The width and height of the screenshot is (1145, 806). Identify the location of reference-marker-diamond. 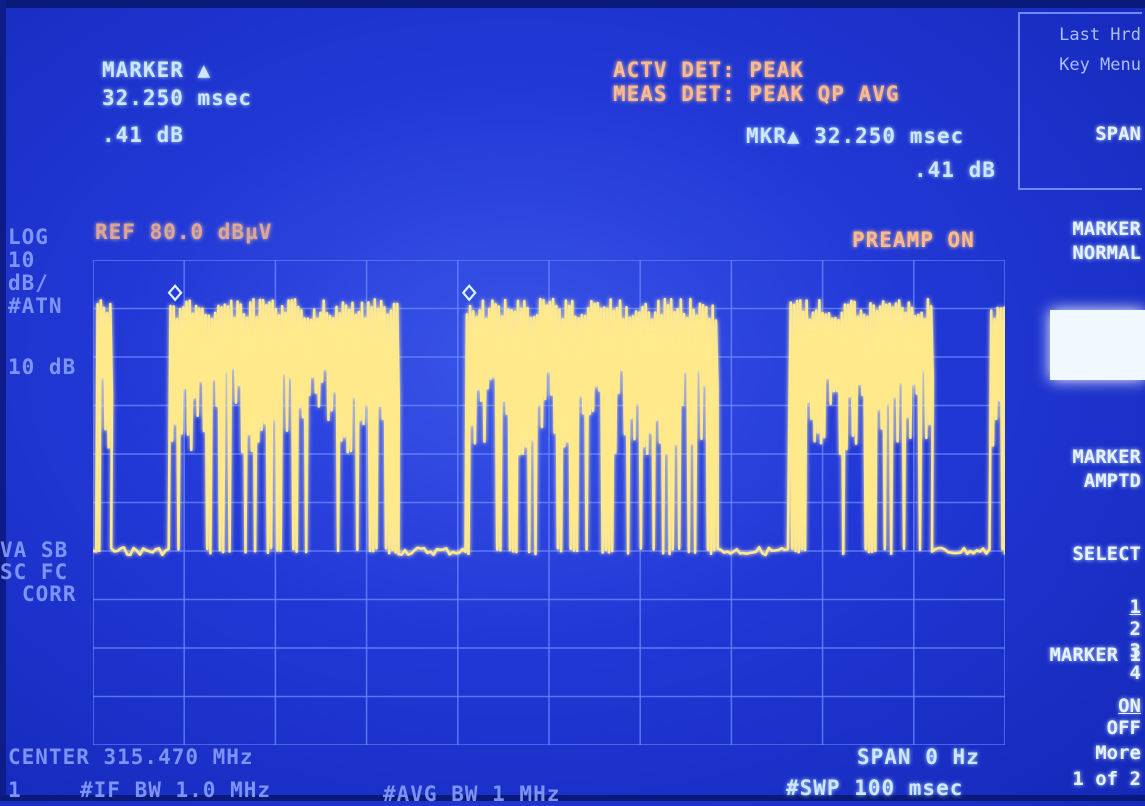
(175, 293).